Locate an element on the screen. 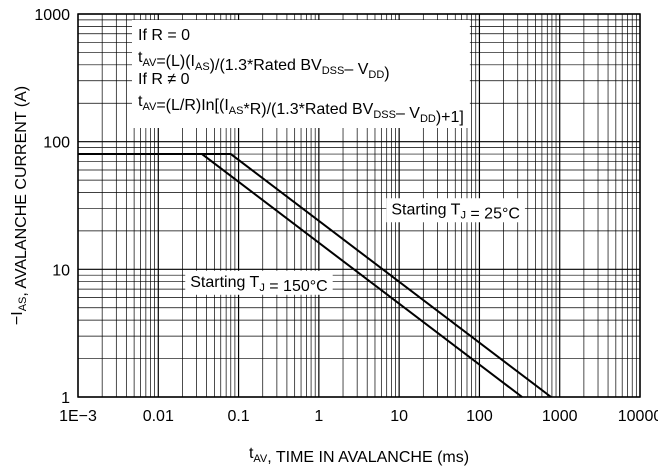  series-label-text: Starting TJ = 150°C is located at coordinates (258, 284).